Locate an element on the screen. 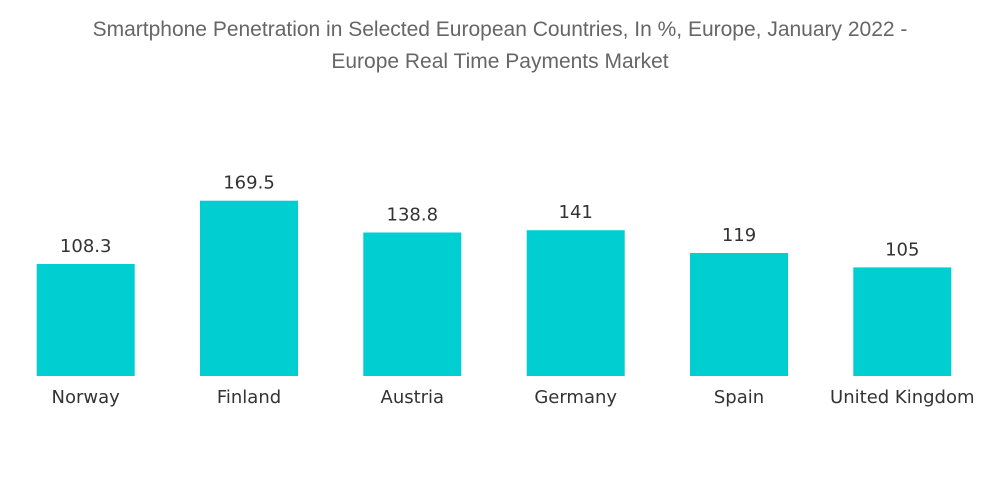 The image size is (1000, 504). value-label-austria: 138.8 is located at coordinates (413, 215).